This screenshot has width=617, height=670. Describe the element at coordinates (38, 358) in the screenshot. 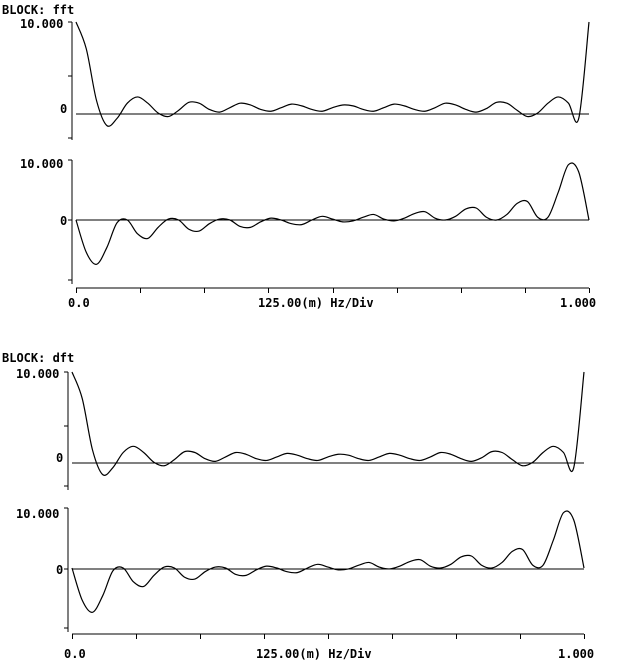

I see `block-title: BLOCK: dft` at that location.